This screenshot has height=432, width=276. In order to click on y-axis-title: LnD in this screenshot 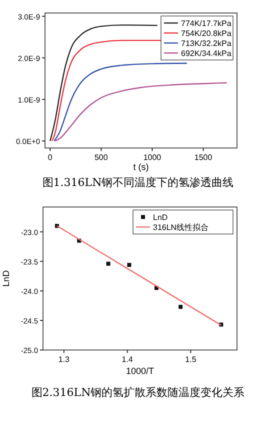, I will do `click(6, 278)`.